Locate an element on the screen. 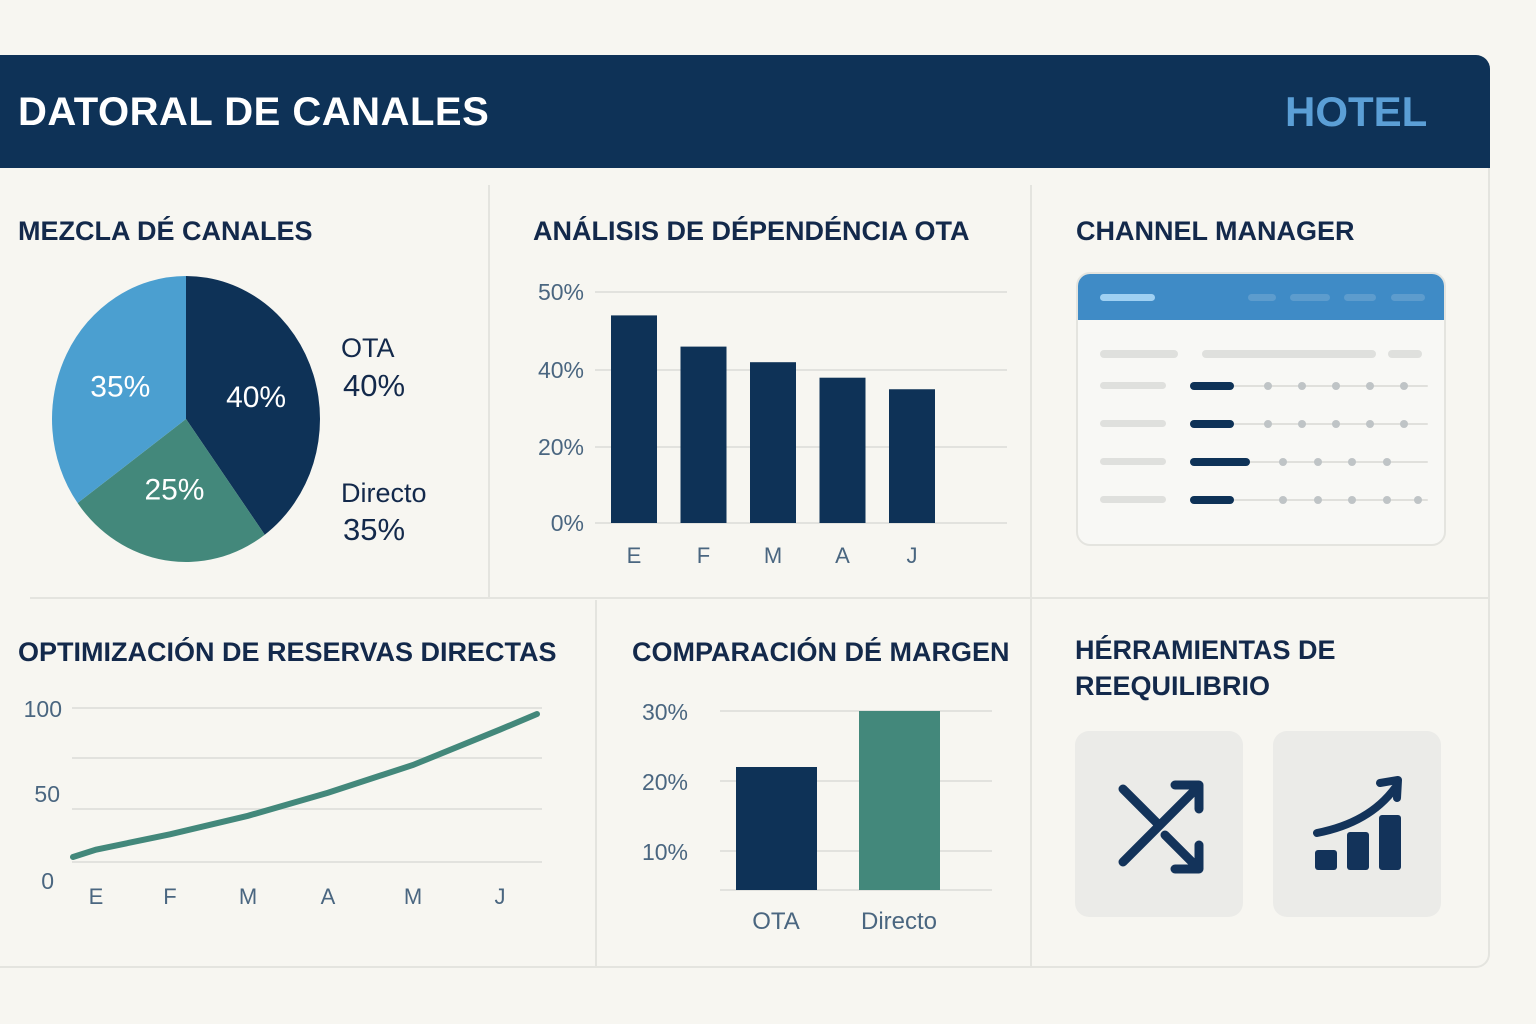 The image size is (1536, 1024). shuffle-tool-button is located at coordinates (1159, 824).